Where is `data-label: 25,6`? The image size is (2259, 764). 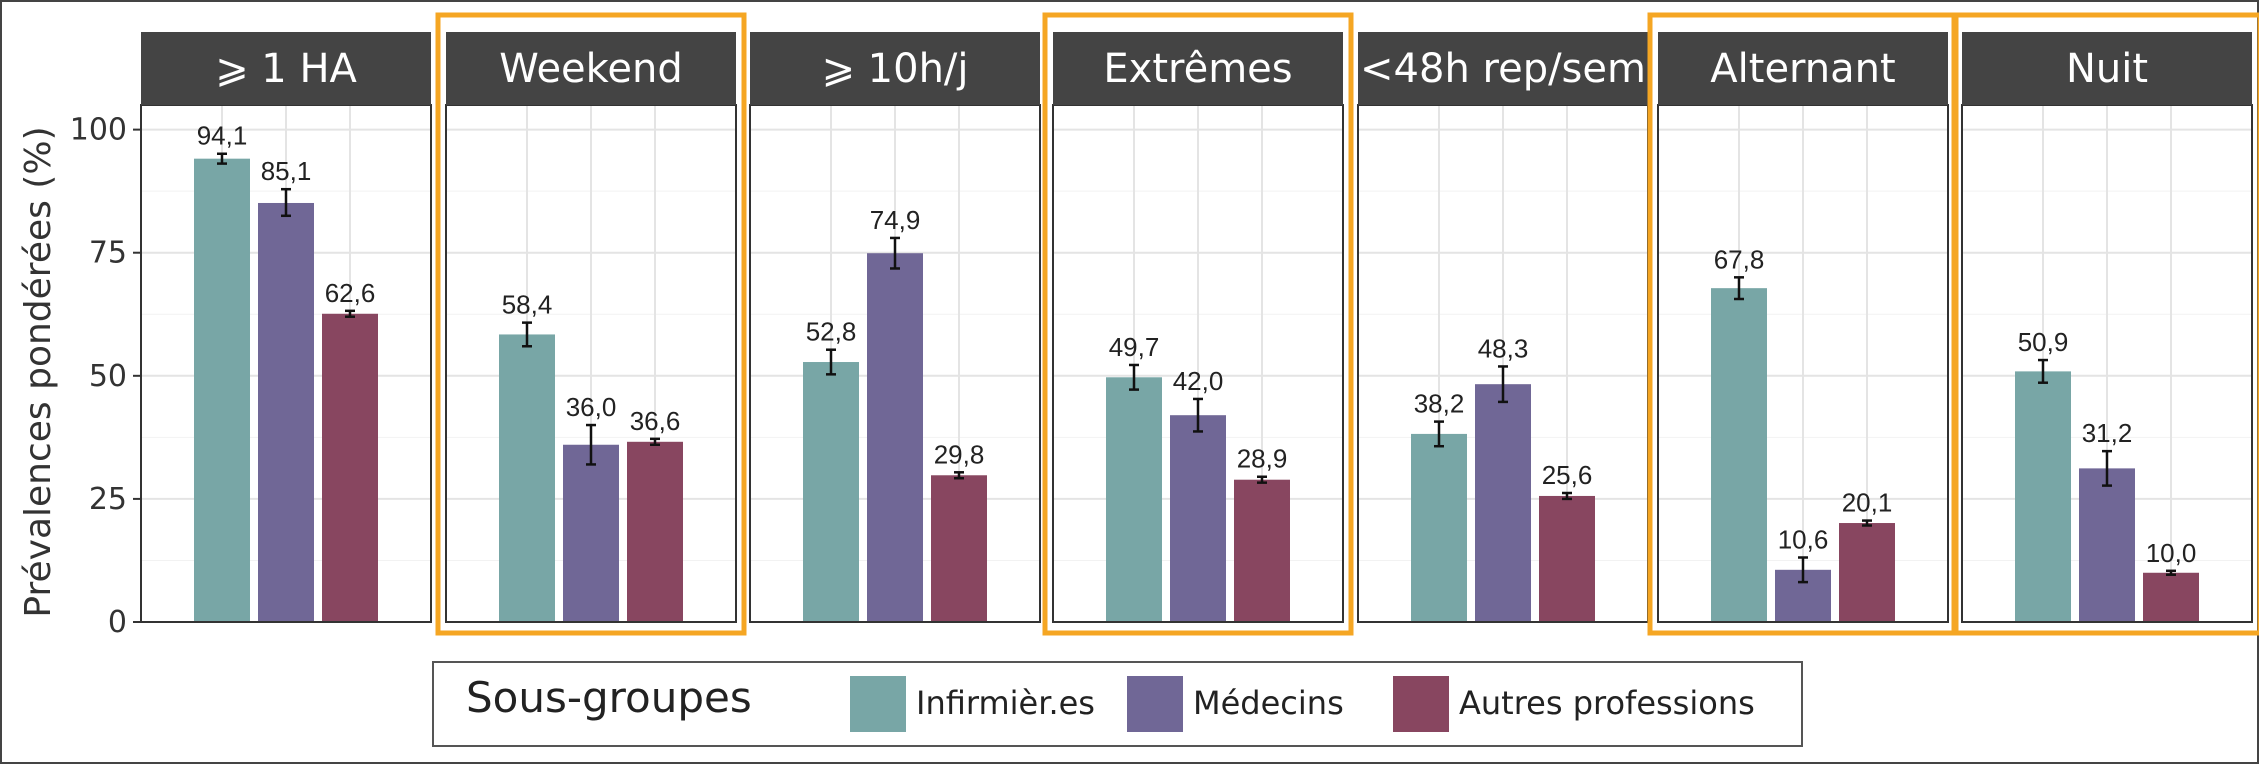 data-label: 25,6 is located at coordinates (1567, 475).